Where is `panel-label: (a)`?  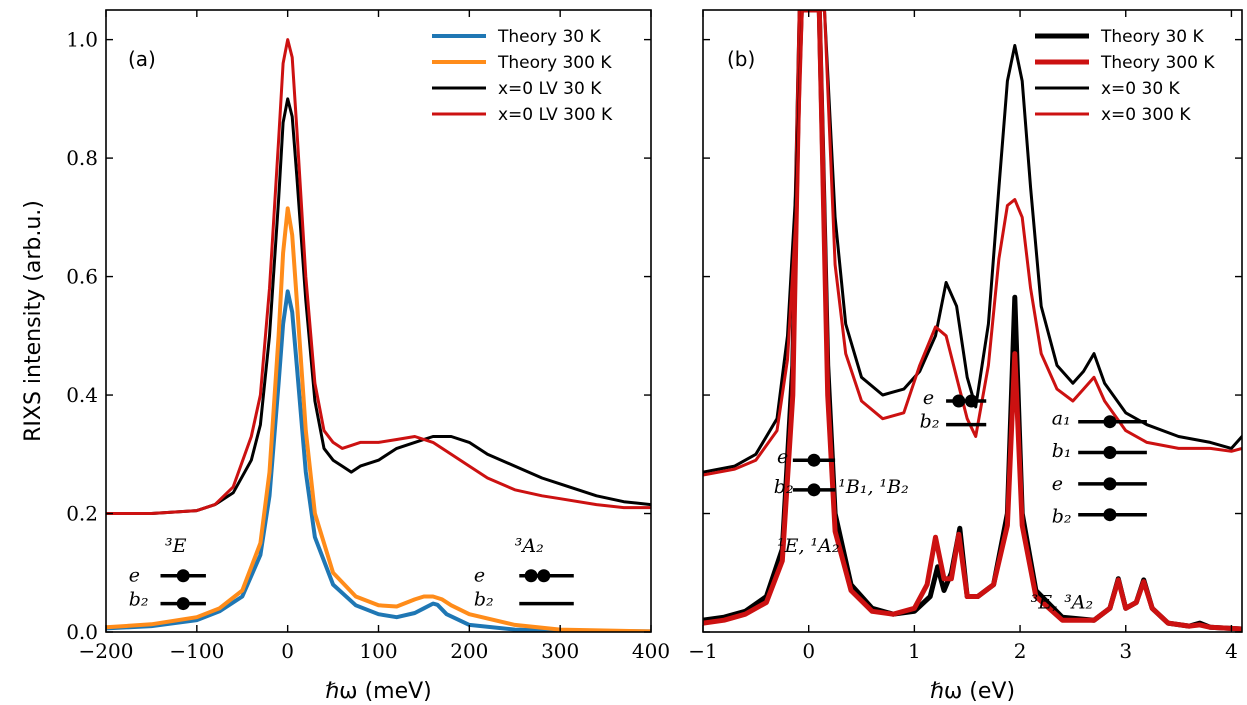
panel-label: (a) is located at coordinates (142, 59).